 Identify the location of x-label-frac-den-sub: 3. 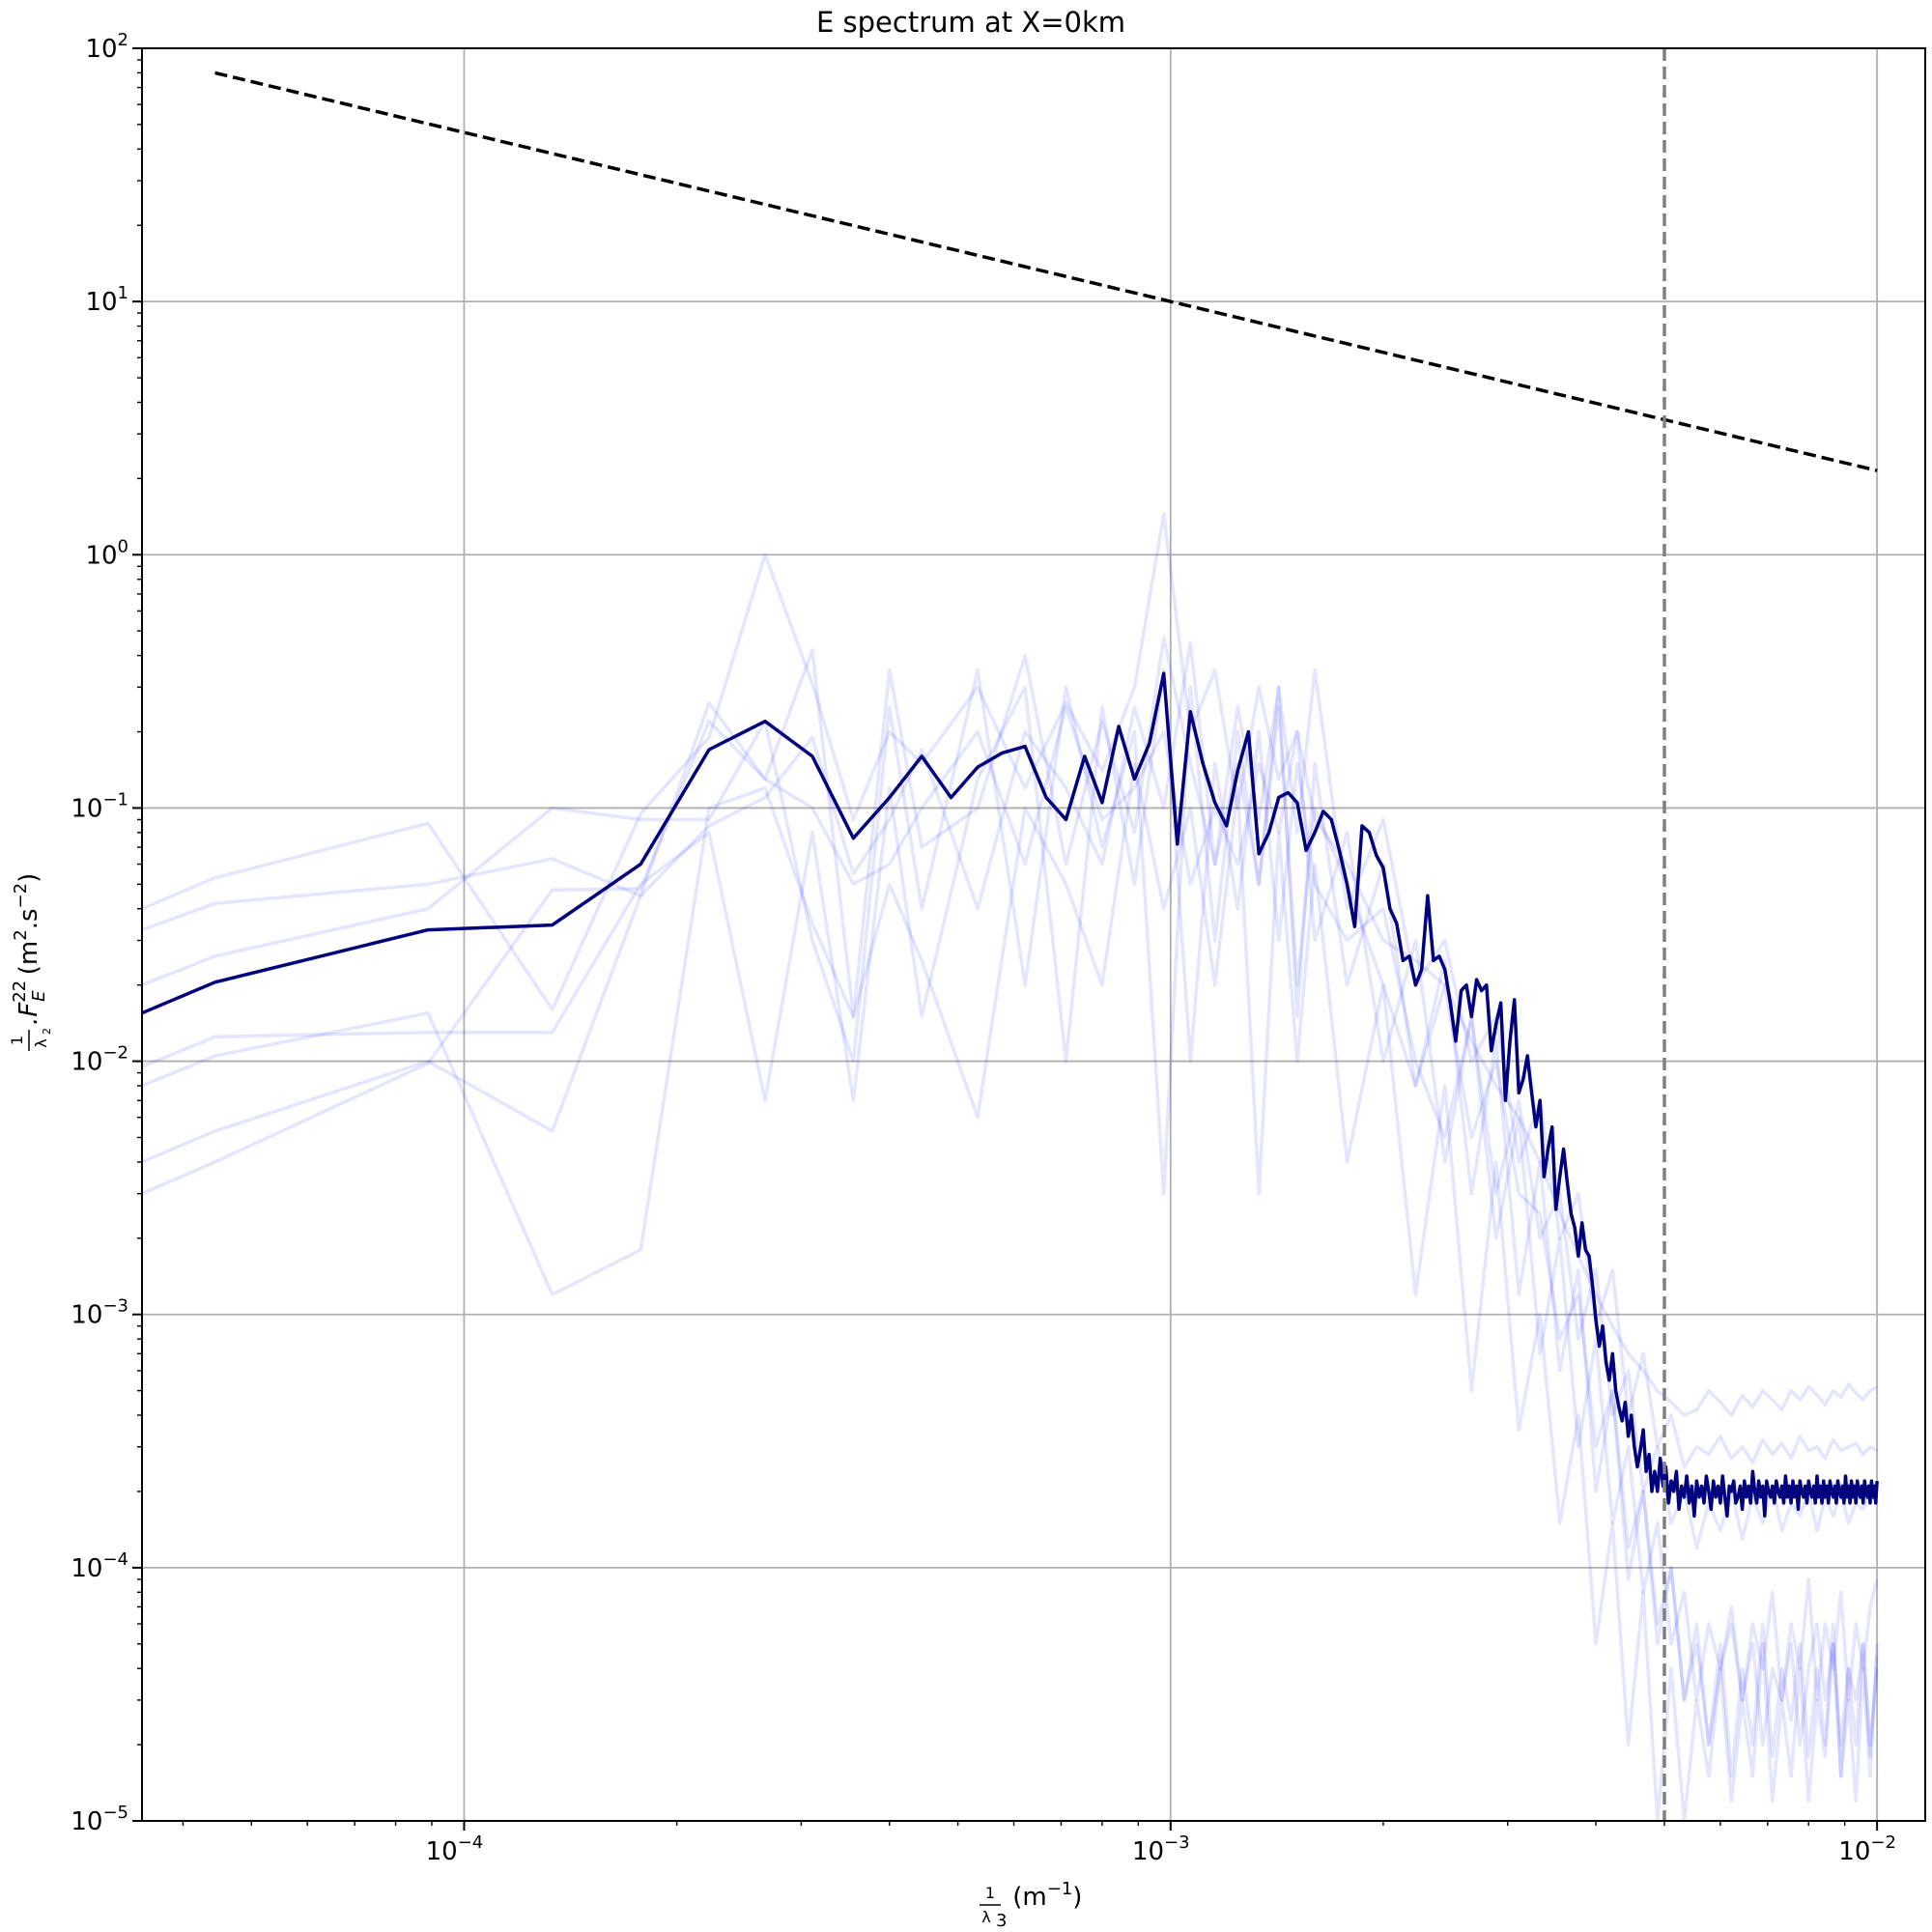
(1002, 1921).